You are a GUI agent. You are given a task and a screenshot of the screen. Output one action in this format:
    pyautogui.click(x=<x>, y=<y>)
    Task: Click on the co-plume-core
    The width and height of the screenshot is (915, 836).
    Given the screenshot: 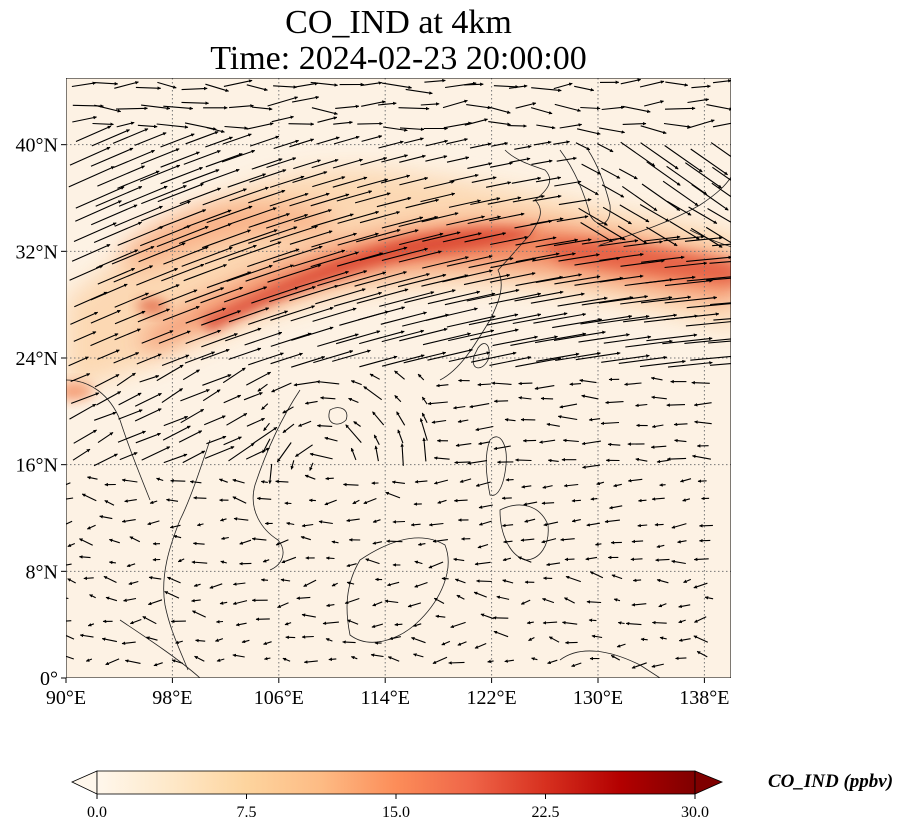 What is the action you would take?
    pyautogui.click(x=370, y=280)
    